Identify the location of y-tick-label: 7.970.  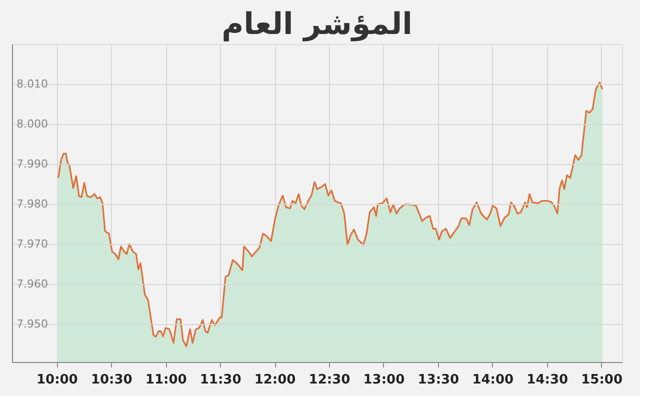
(32, 244).